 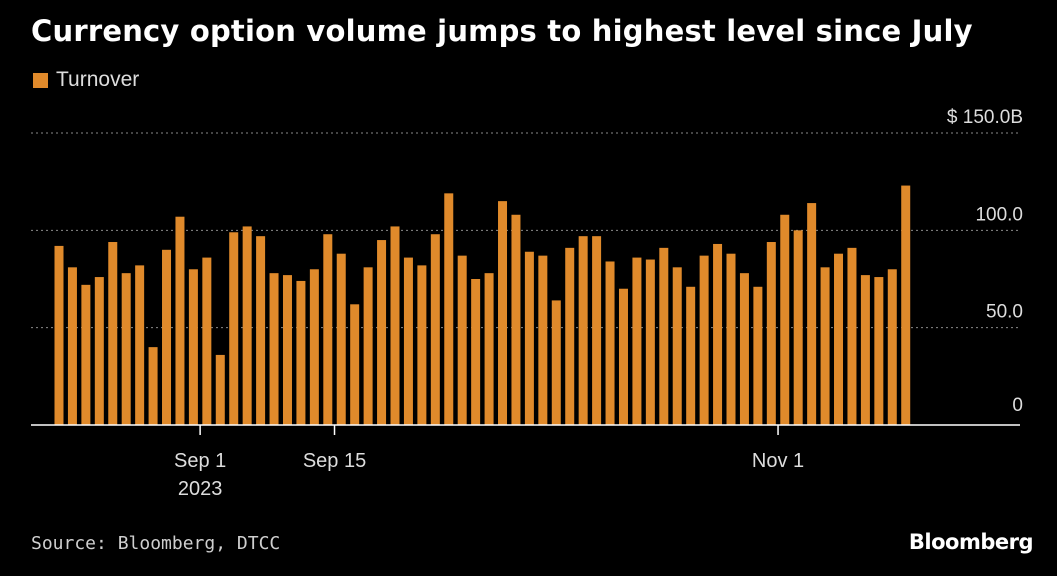 I want to click on legend-label-turnover: Turnover, so click(x=98, y=79).